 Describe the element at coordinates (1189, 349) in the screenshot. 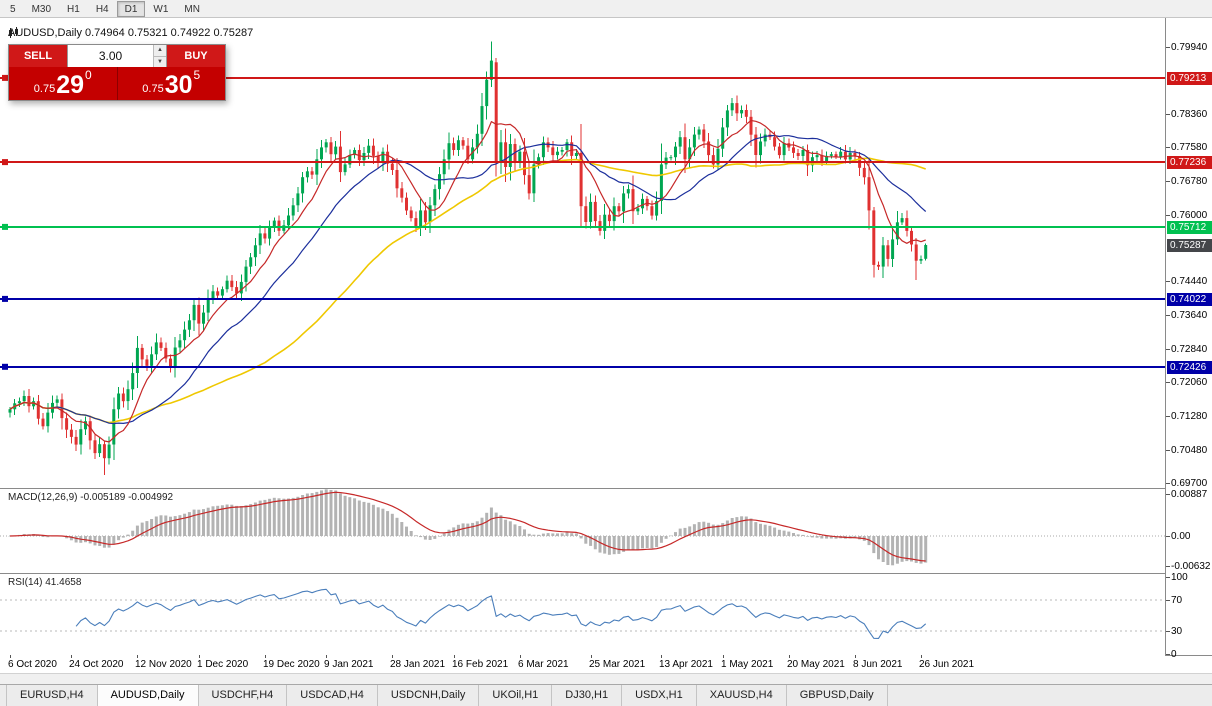

I see `price-axis-label: 0.72840` at that location.